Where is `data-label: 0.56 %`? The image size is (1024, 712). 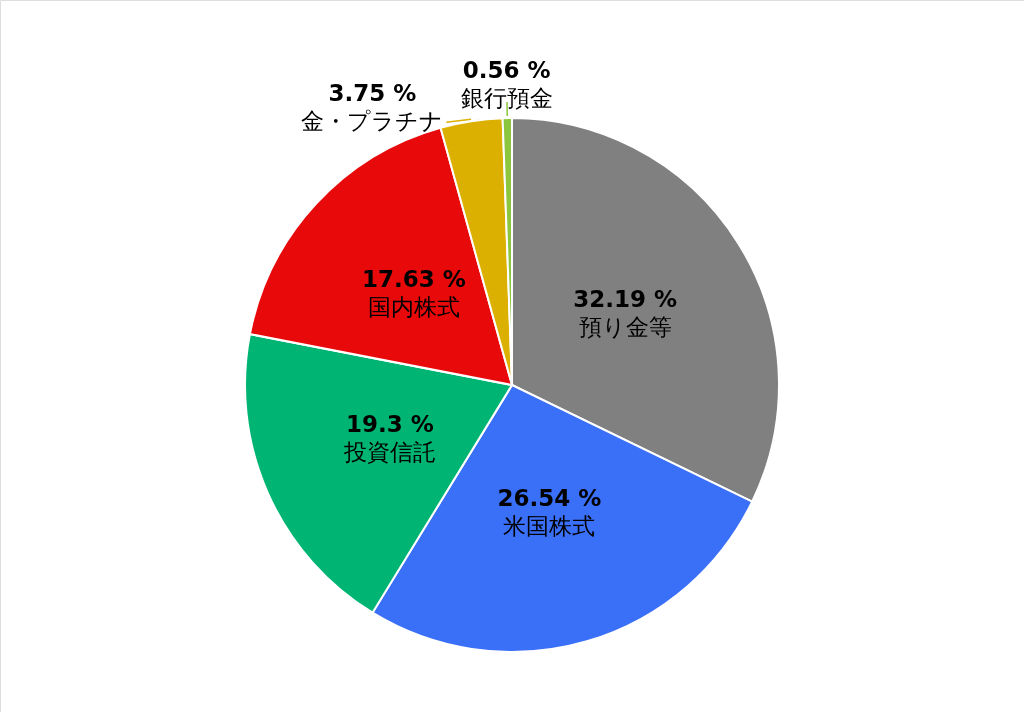 data-label: 0.56 % is located at coordinates (506, 70).